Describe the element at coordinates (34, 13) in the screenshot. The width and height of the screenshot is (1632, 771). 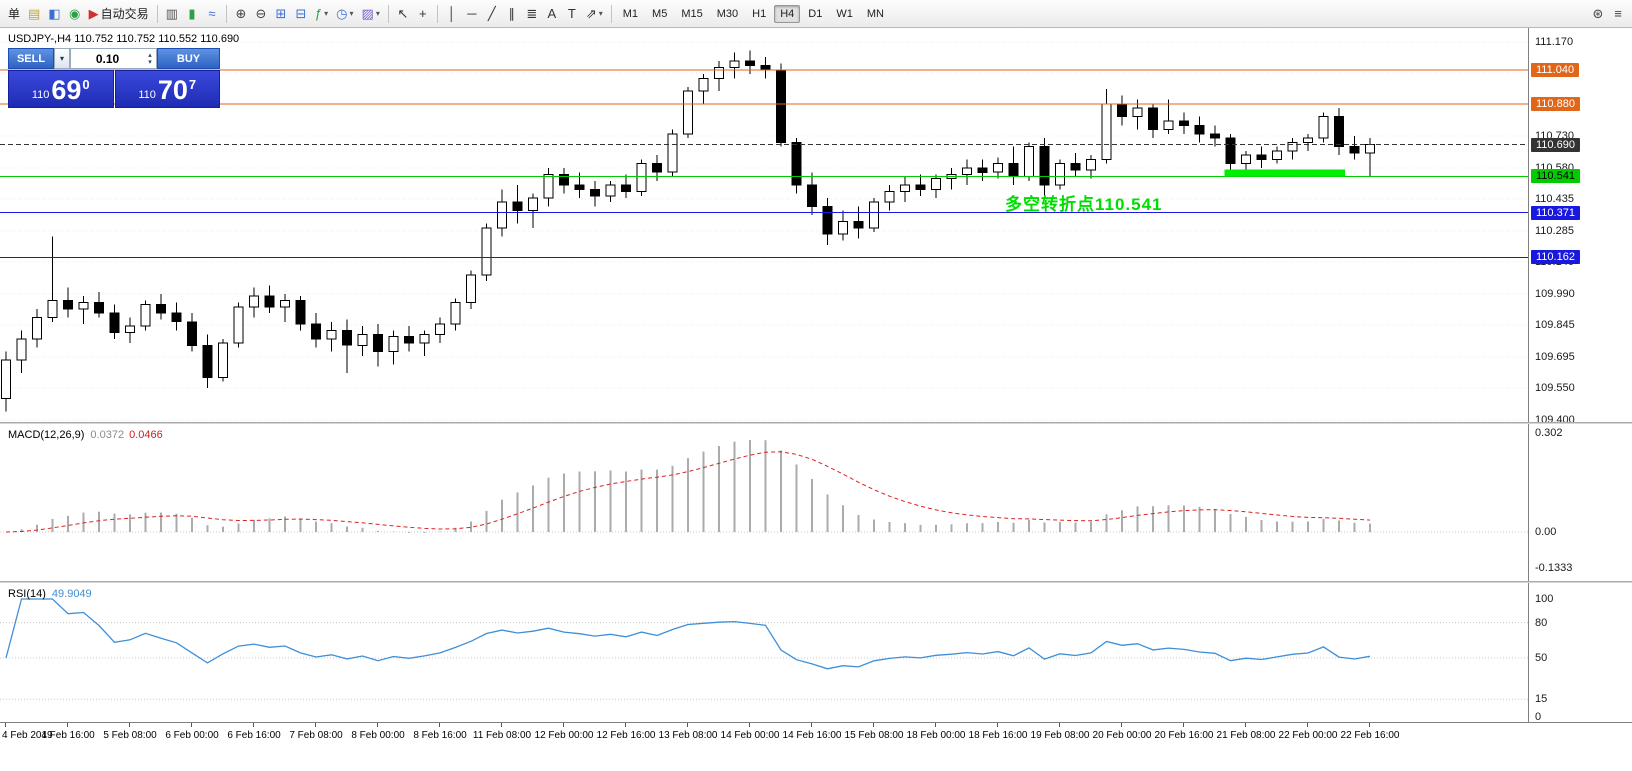
I see `market-watch-button: ▤` at that location.